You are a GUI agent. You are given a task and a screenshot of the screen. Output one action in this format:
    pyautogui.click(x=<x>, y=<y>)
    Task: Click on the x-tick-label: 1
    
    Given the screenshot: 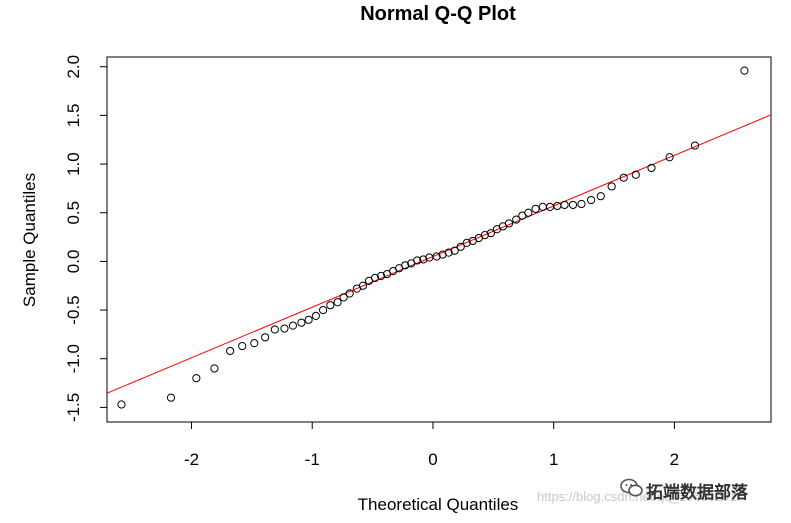 What is the action you would take?
    pyautogui.click(x=553, y=459)
    